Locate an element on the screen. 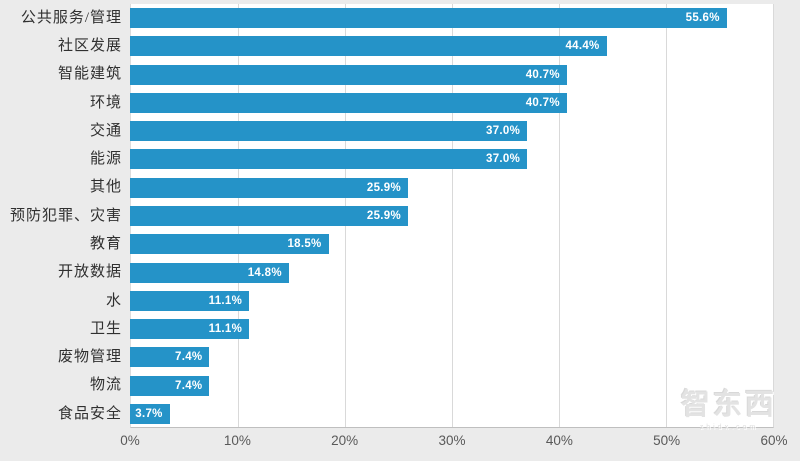 This screenshot has height=461, width=800. value-label: 55.6% is located at coordinates (702, 18).